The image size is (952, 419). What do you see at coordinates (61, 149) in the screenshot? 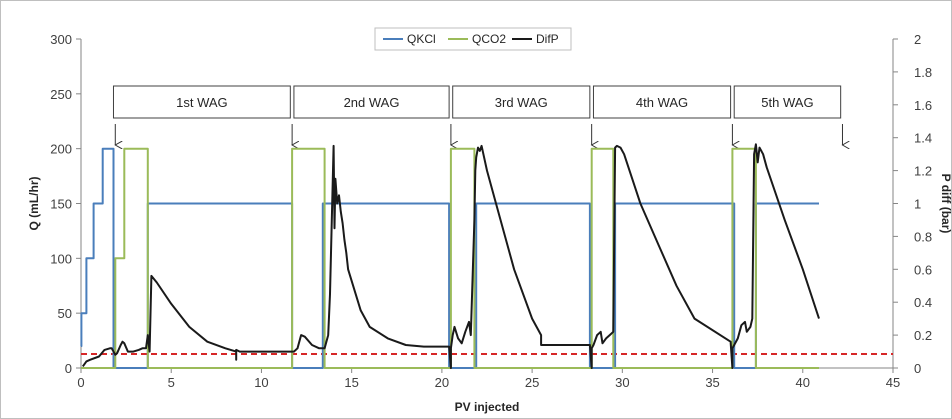
I see `y-tick-label: 200` at bounding box center [61, 149].